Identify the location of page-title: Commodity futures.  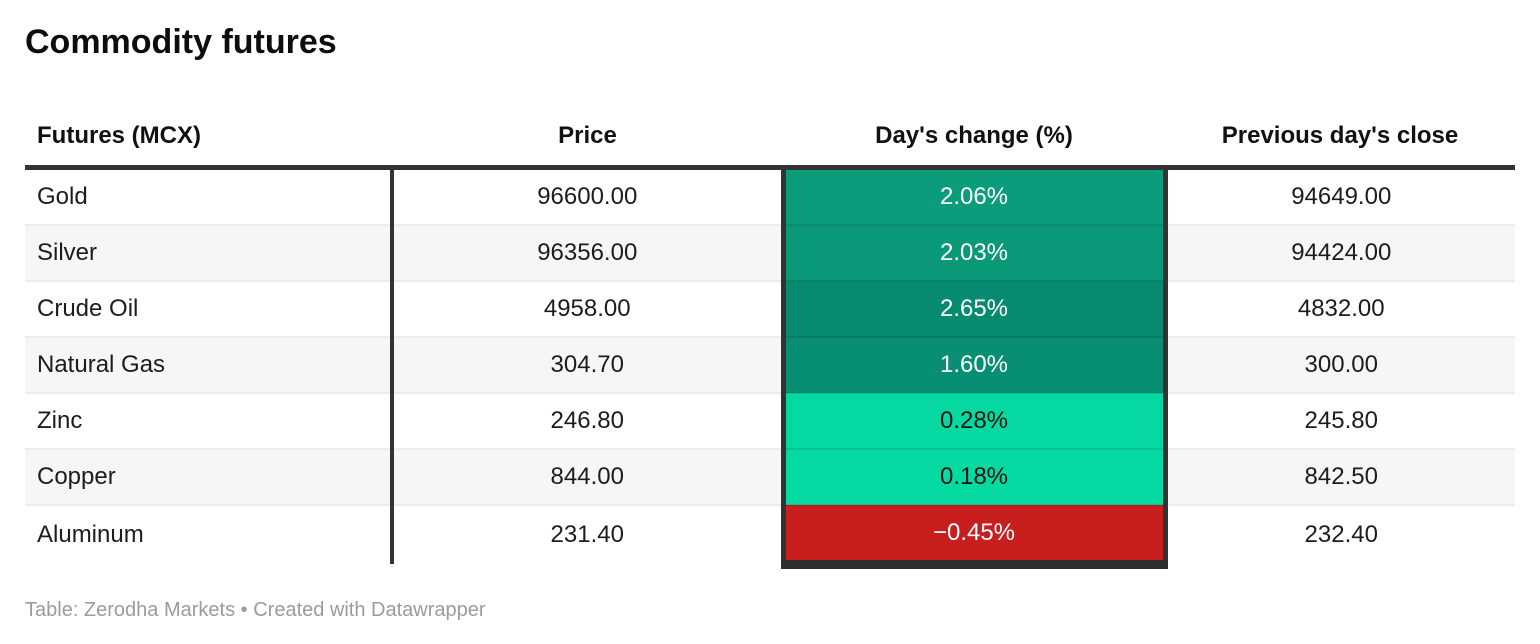
(181, 42).